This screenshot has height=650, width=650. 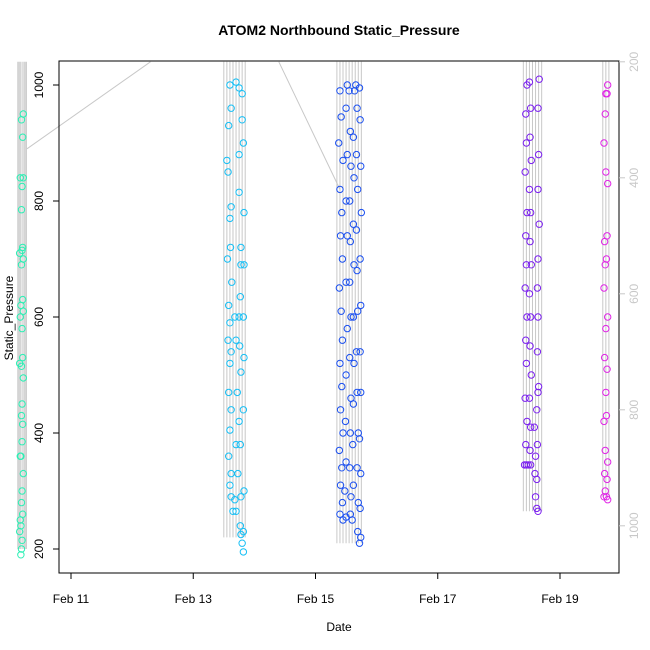 I want to click on x-tick-label: Feb 15, so click(x=316, y=599).